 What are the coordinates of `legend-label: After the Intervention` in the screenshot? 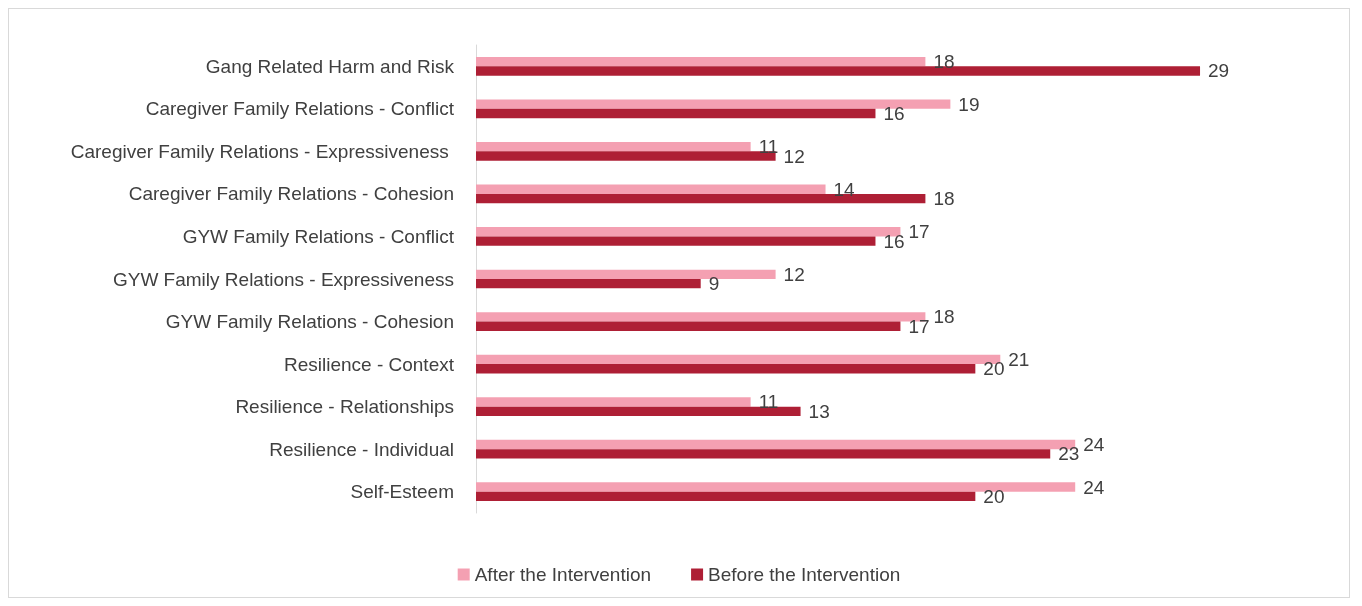 It's located at (563, 574).